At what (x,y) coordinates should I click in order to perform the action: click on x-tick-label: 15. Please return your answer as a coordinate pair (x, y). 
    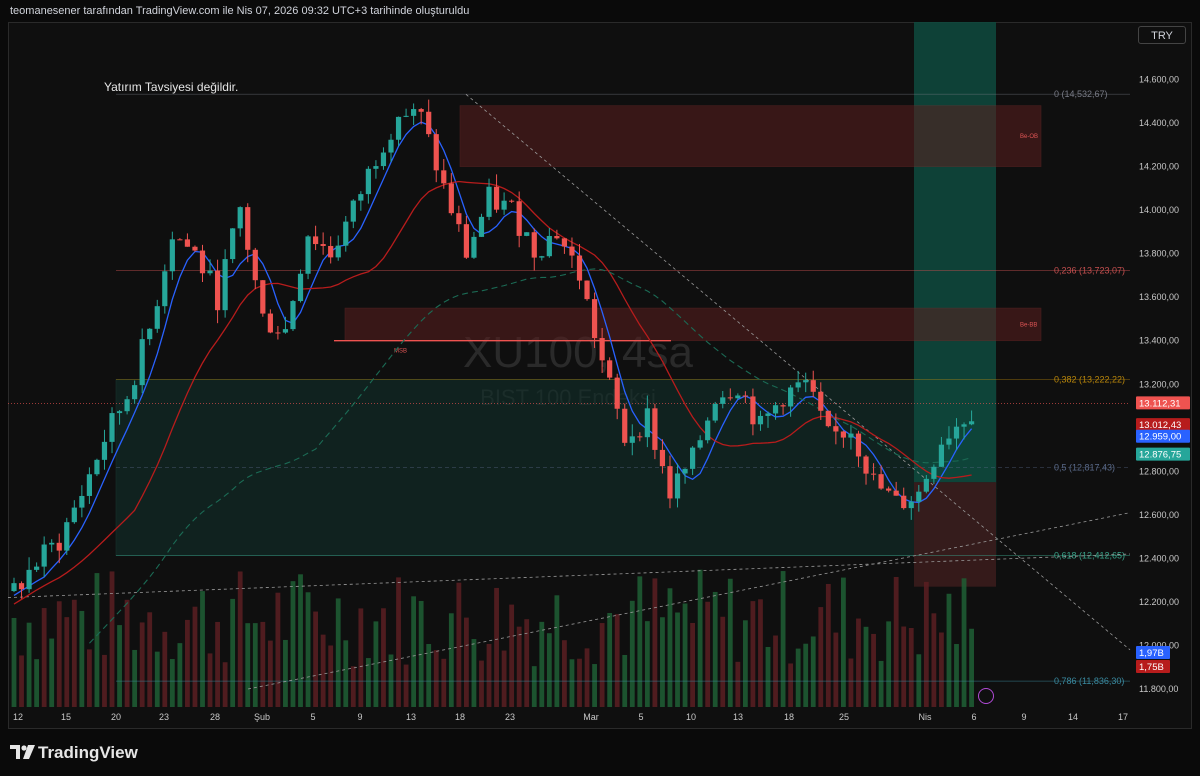
    Looking at the image, I should click on (66, 717).